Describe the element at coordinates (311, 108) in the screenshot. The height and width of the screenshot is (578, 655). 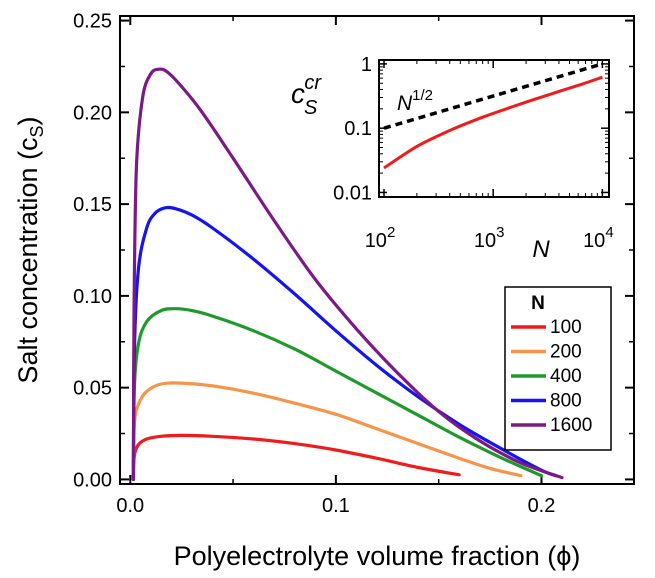
I see `inset-y-axis-title-sub: S` at that location.